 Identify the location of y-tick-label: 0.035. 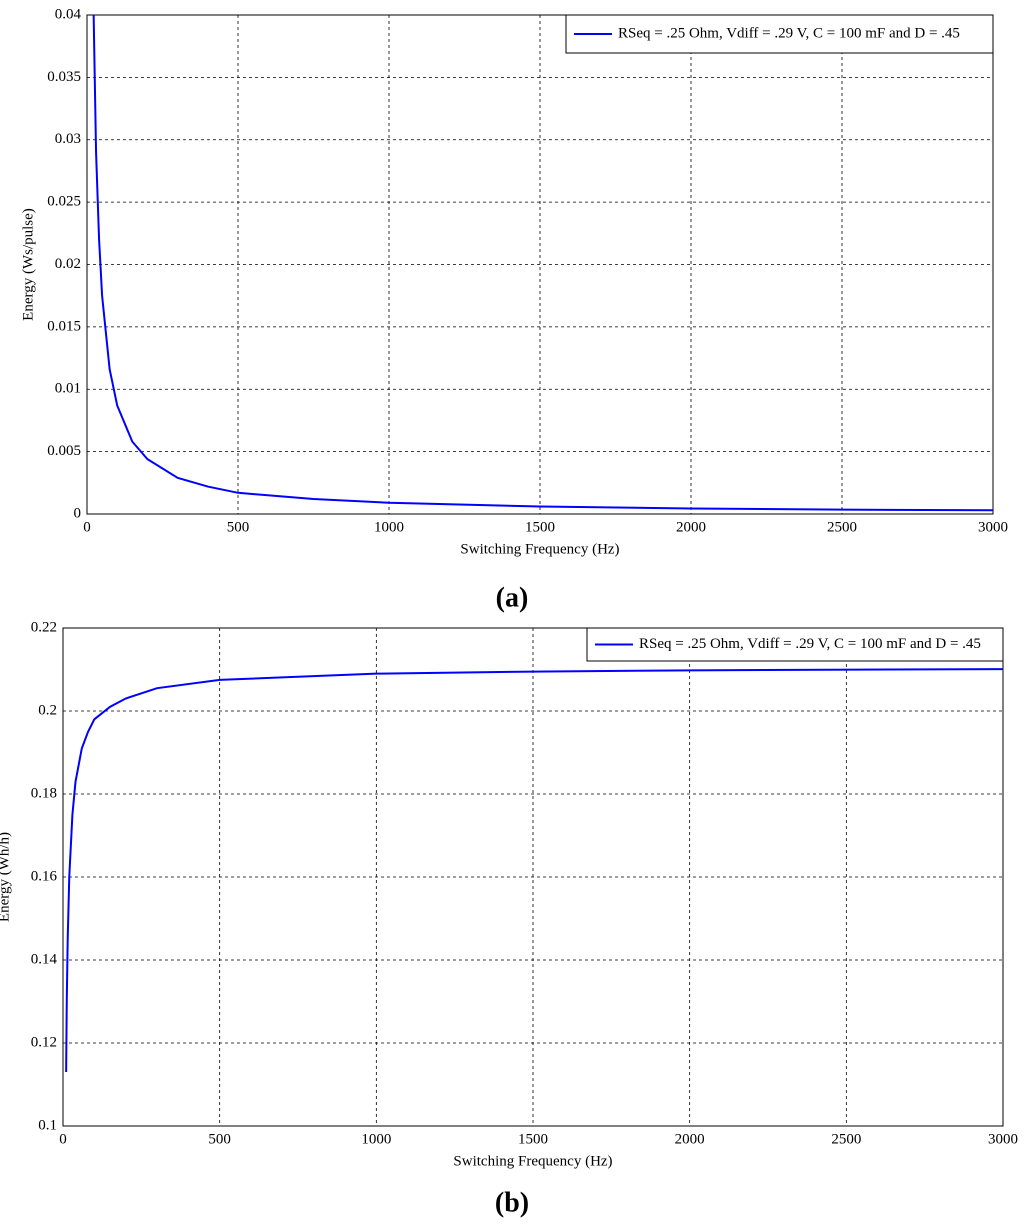
(64, 77).